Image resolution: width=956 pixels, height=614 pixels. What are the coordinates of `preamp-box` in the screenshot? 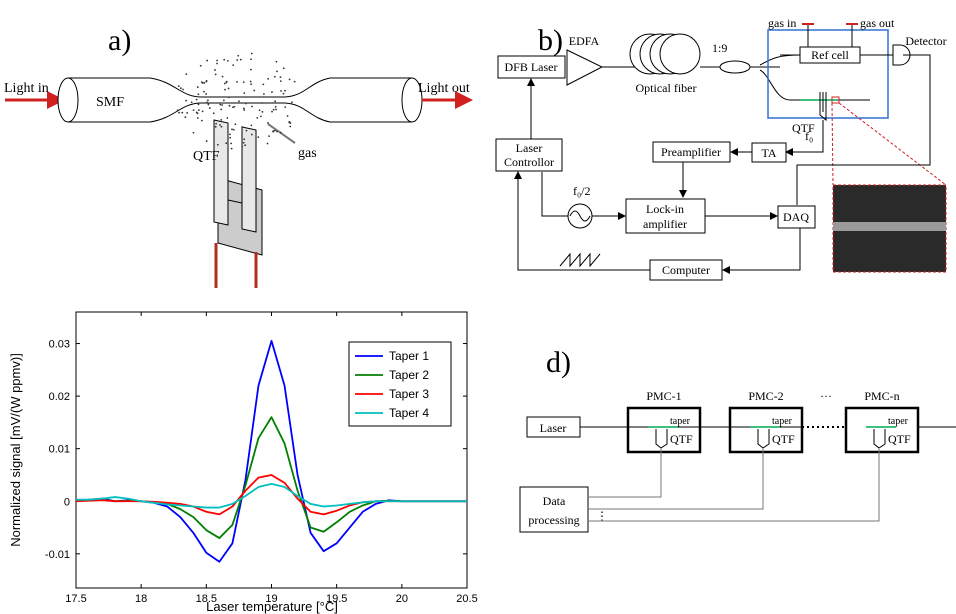 It's located at (691, 152).